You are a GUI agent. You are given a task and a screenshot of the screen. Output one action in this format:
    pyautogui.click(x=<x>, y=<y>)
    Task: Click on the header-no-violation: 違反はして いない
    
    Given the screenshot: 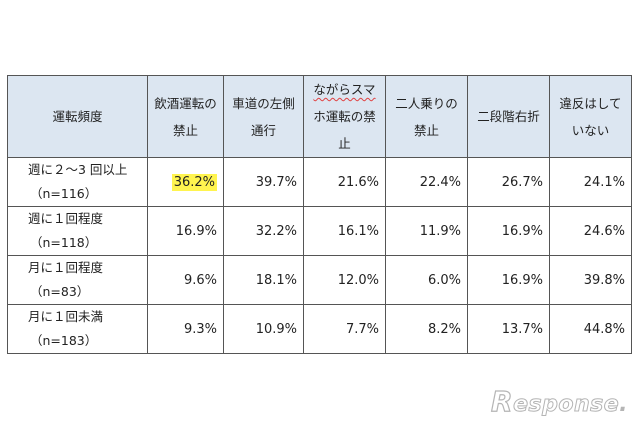 What is the action you would take?
    pyautogui.click(x=590, y=116)
    